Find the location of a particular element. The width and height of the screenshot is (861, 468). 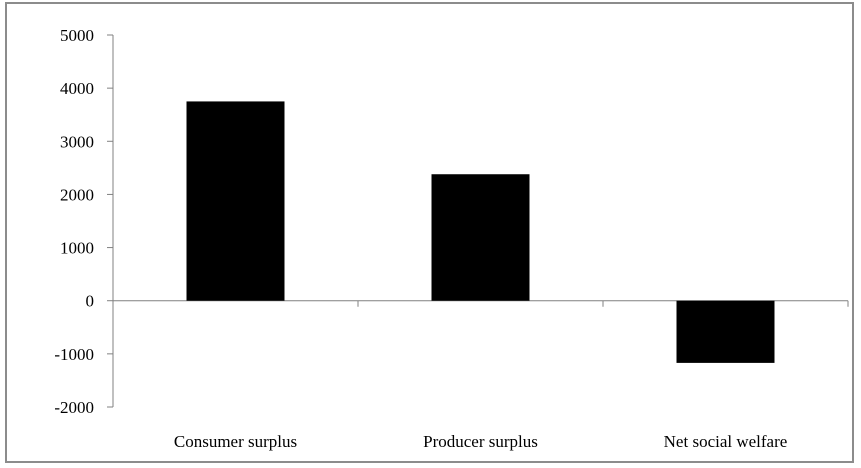

y-tick-label: 2000 is located at coordinates (77, 194).